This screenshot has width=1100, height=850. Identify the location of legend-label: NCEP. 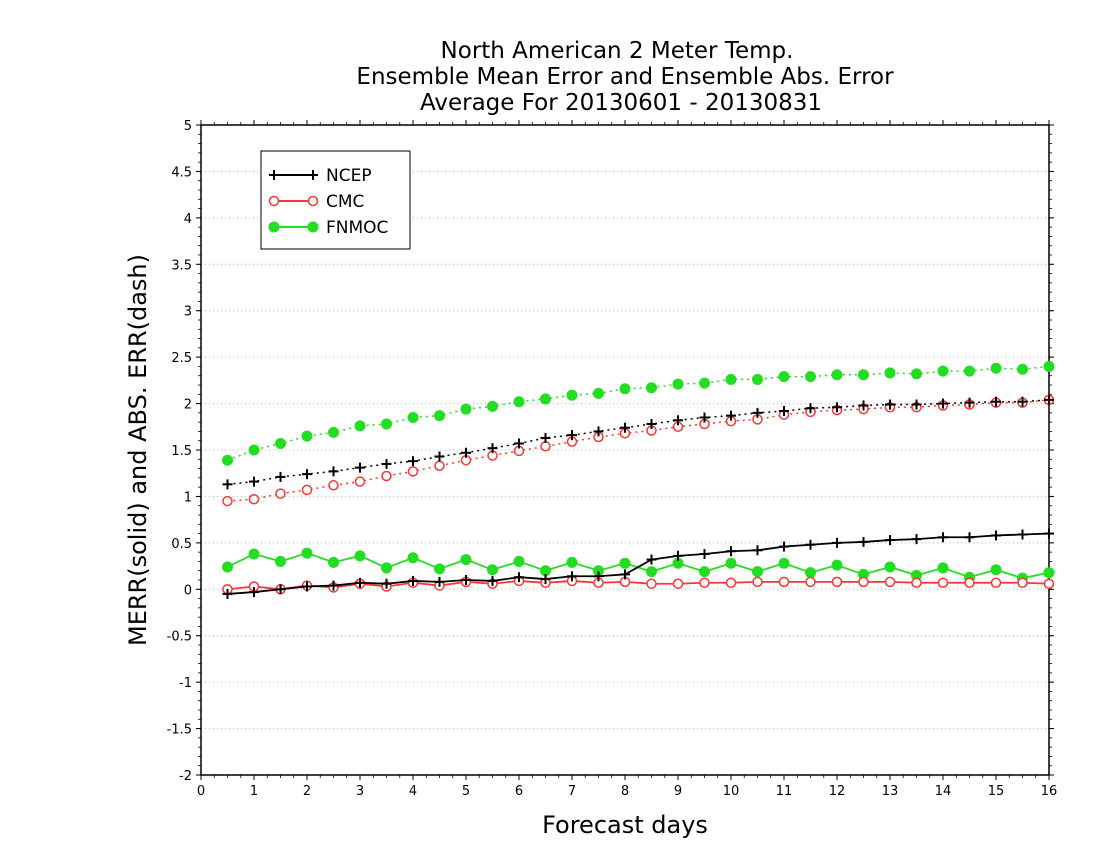
(349, 176).